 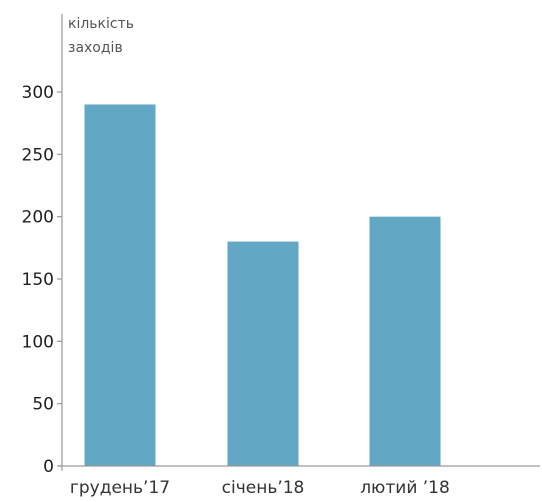 What do you see at coordinates (48, 467) in the screenshot?
I see `y-tick-label: 0` at bounding box center [48, 467].